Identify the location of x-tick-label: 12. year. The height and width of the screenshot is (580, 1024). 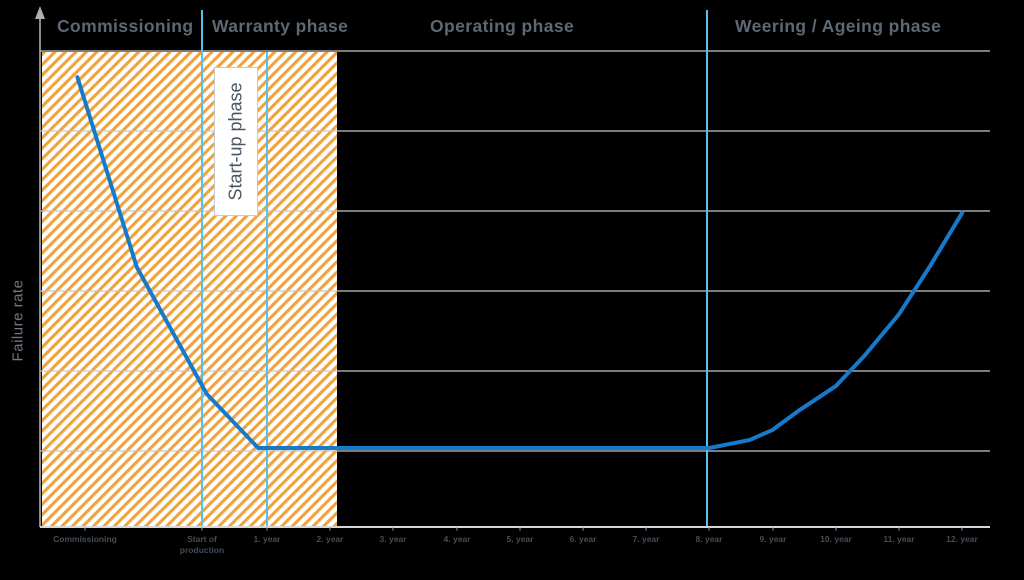
(962, 539).